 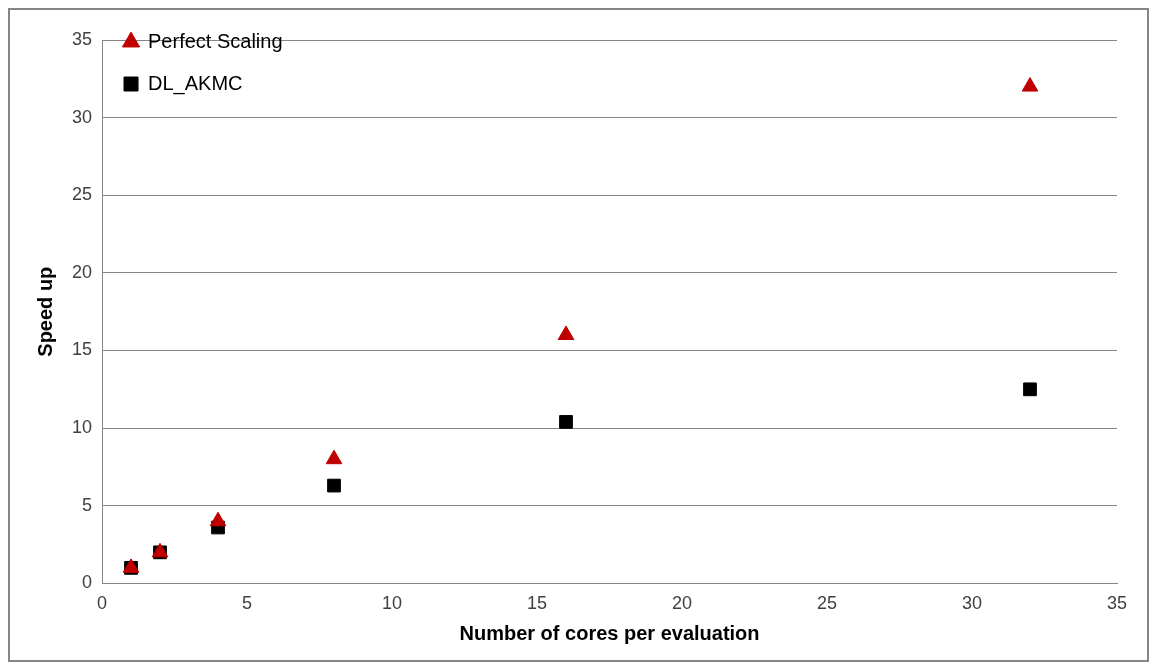 I want to click on y-tick-label: 15, so click(x=82, y=349).